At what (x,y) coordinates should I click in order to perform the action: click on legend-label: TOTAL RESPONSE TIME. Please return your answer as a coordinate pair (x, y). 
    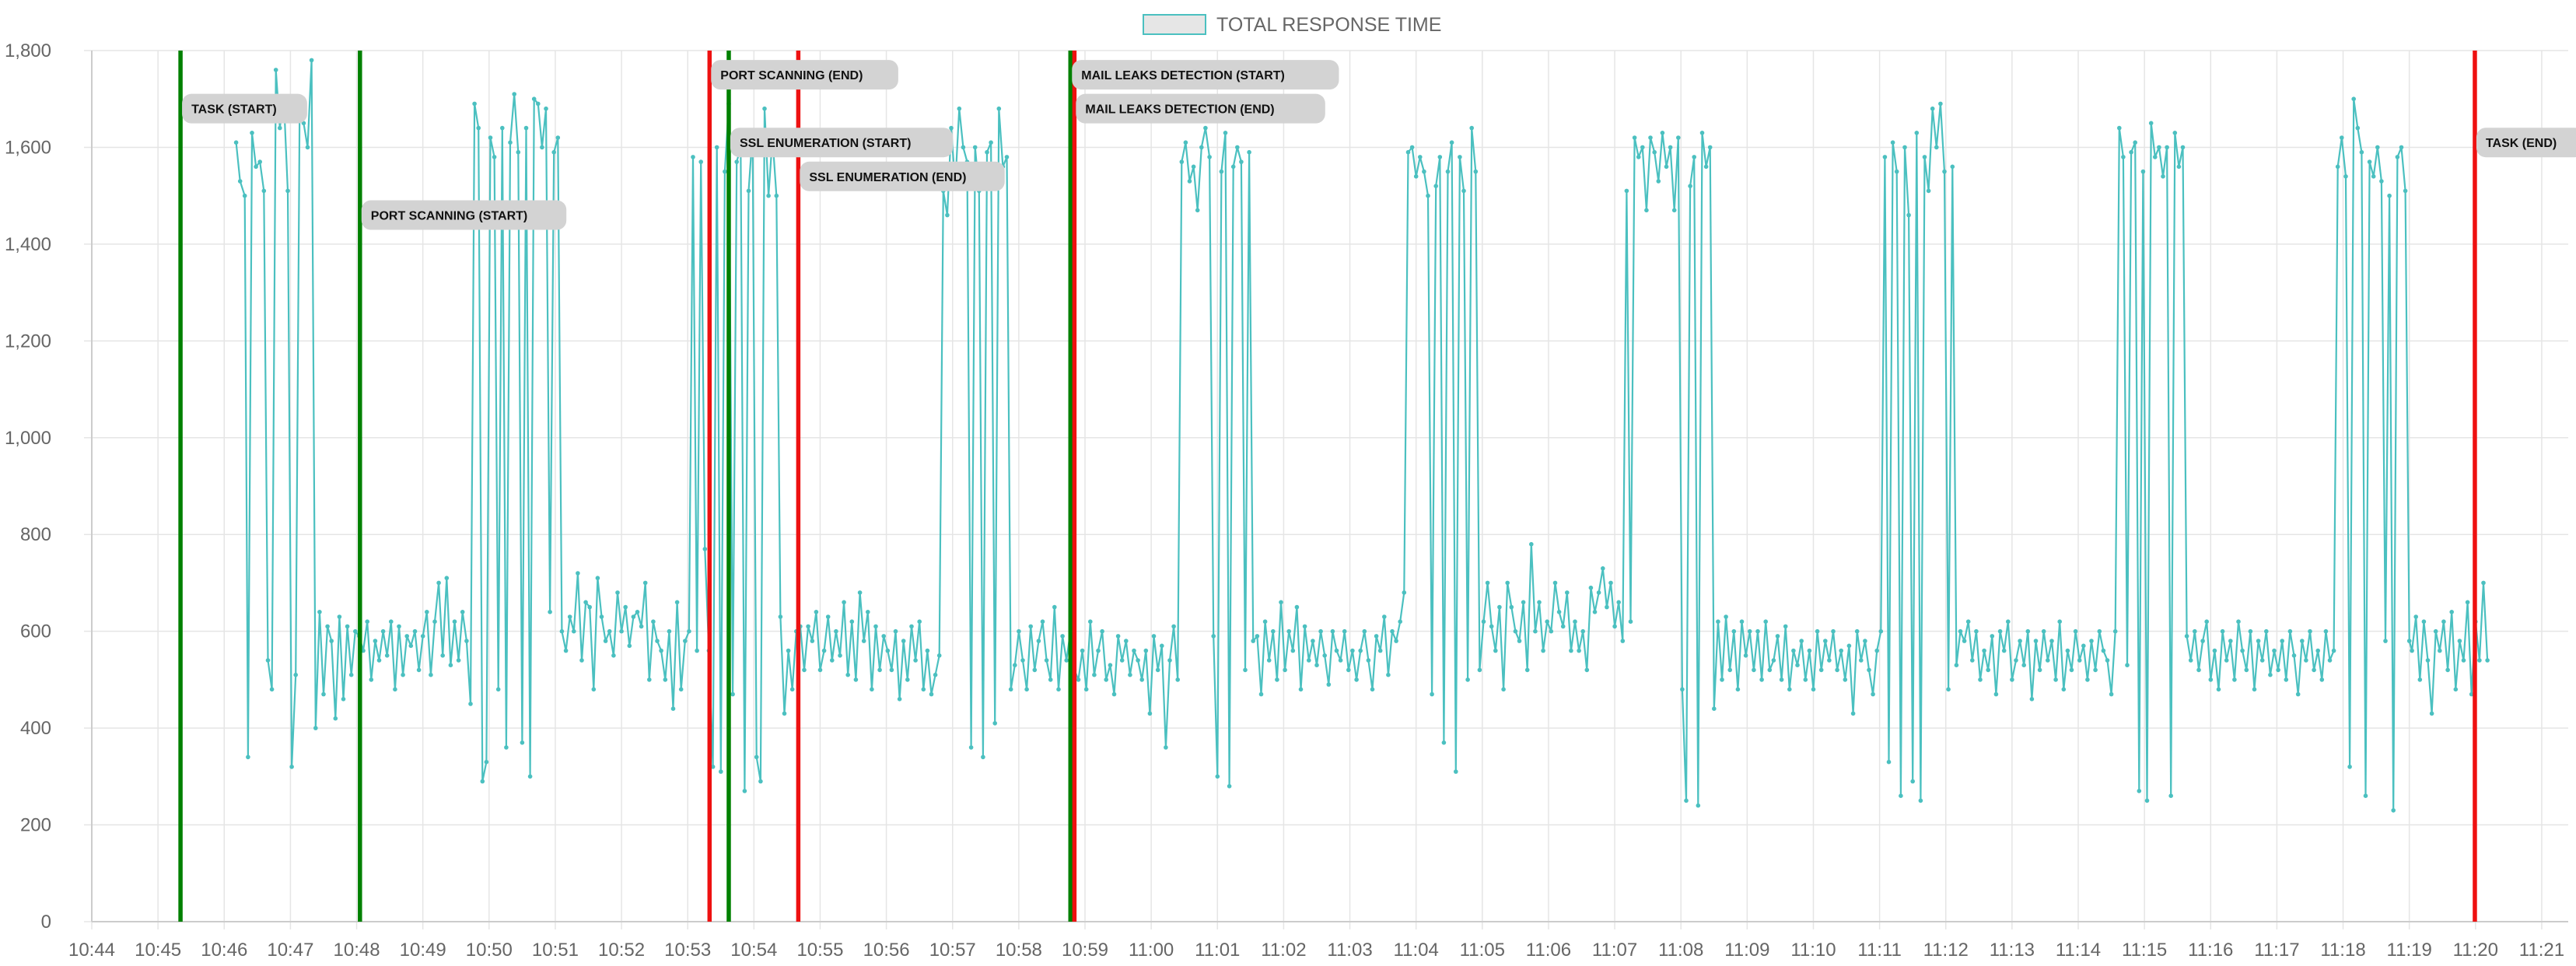
    Looking at the image, I should click on (1328, 25).